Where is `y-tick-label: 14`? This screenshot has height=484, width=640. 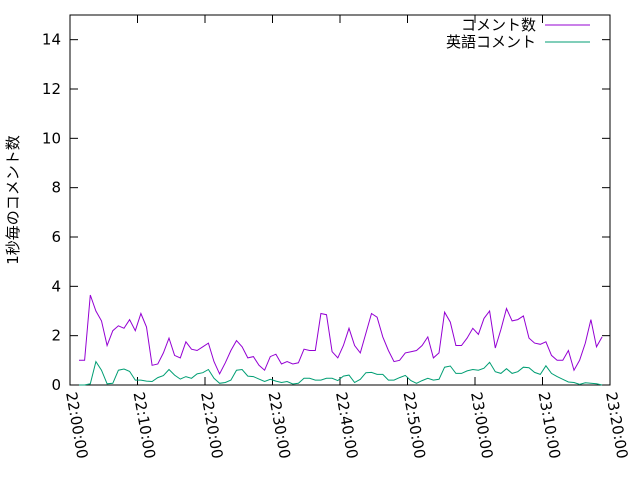 y-tick-label: 14 is located at coordinates (51, 40).